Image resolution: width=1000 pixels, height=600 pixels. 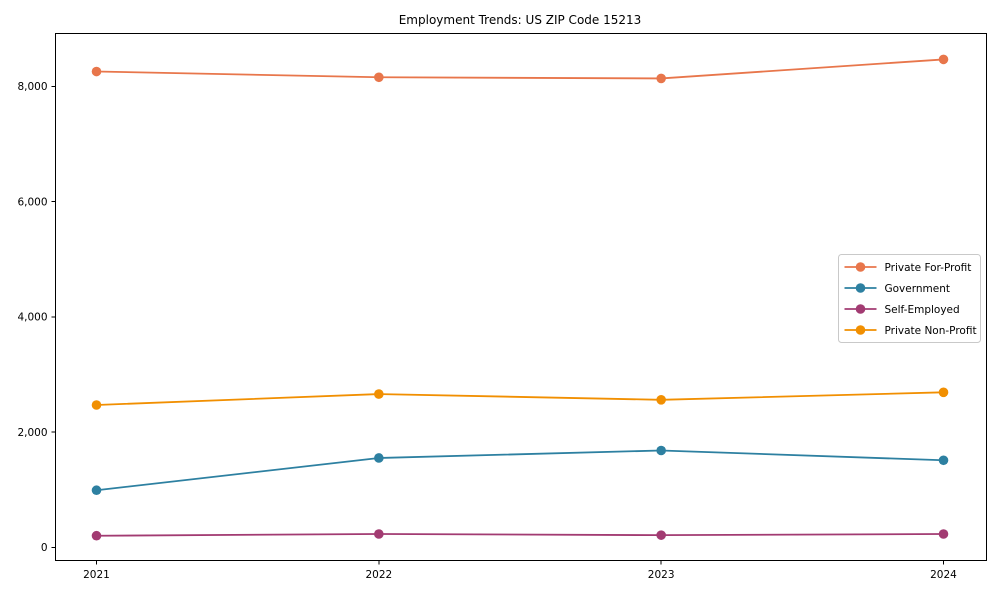 I want to click on legend-label: Self-Employed, so click(x=922, y=310).